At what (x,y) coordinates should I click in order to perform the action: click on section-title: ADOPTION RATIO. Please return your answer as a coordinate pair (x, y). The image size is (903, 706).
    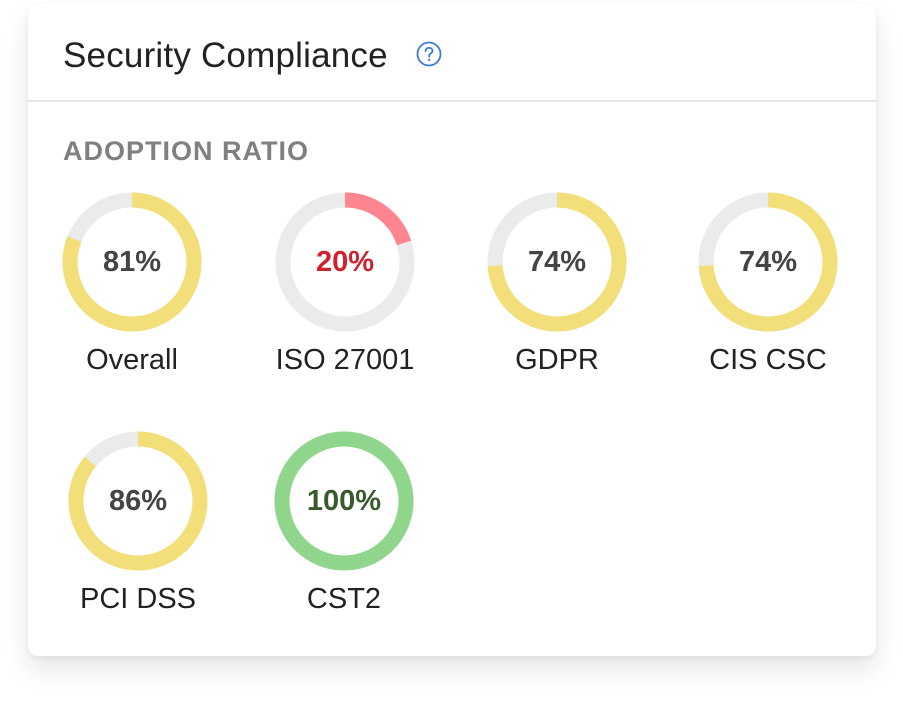
    Looking at the image, I should click on (186, 151).